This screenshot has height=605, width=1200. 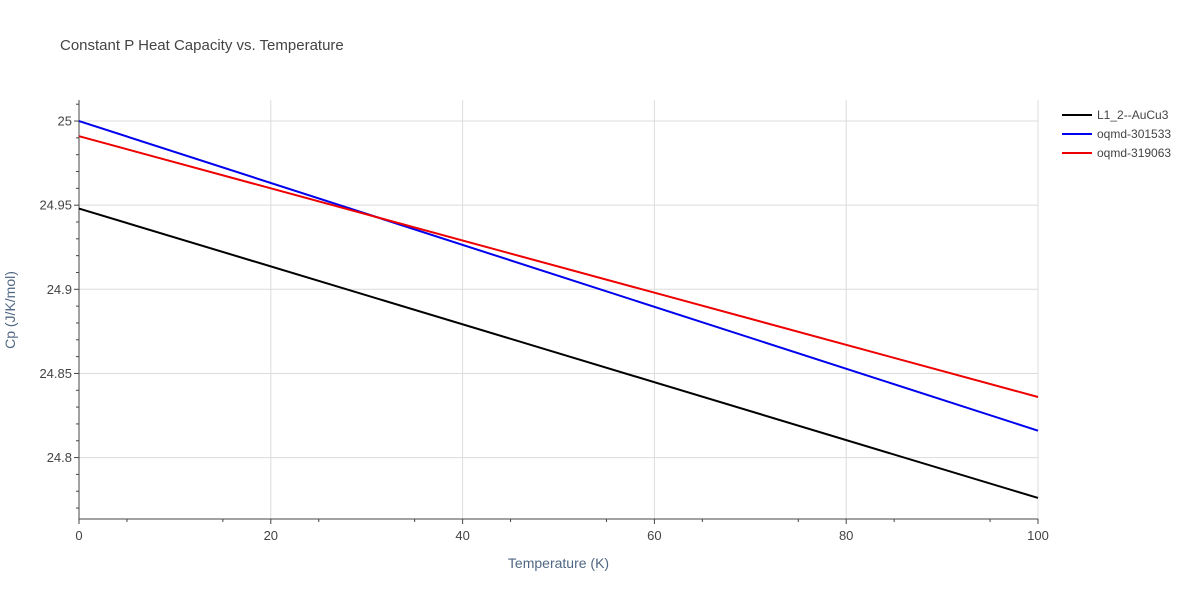 I want to click on legend-label: oqmd-319063, so click(x=1134, y=153).